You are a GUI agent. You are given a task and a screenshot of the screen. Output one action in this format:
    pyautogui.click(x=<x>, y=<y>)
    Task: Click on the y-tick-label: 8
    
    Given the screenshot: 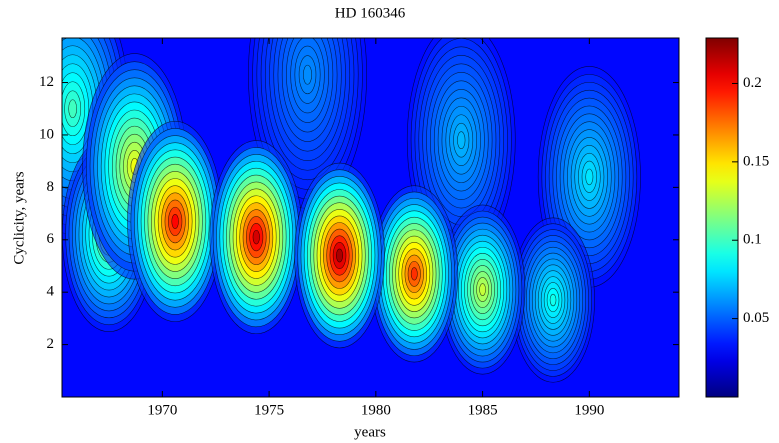 What is the action you would take?
    pyautogui.click(x=51, y=187)
    